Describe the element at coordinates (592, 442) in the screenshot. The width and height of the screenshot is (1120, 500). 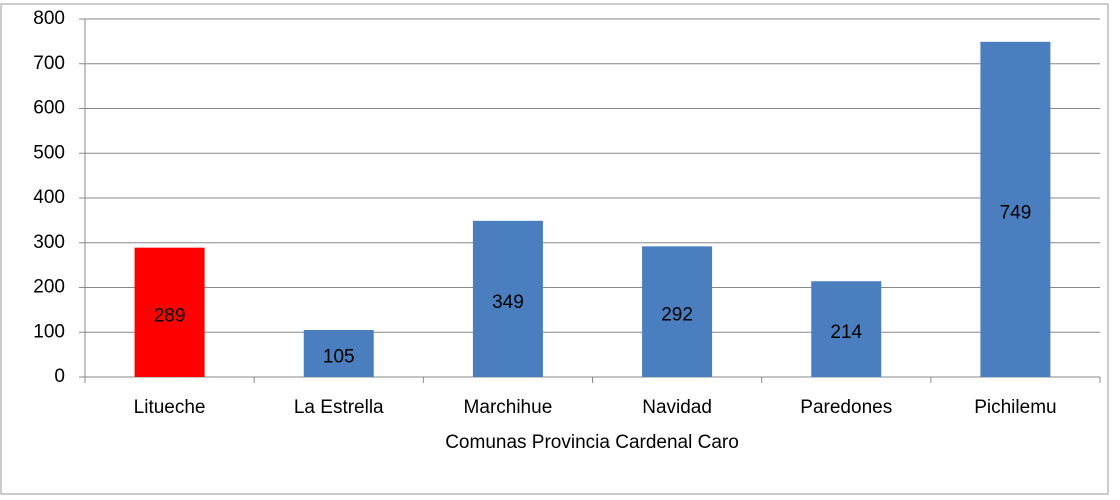
I see `x-axis-label: Comunas Provincia Cardenal Caro` at that location.